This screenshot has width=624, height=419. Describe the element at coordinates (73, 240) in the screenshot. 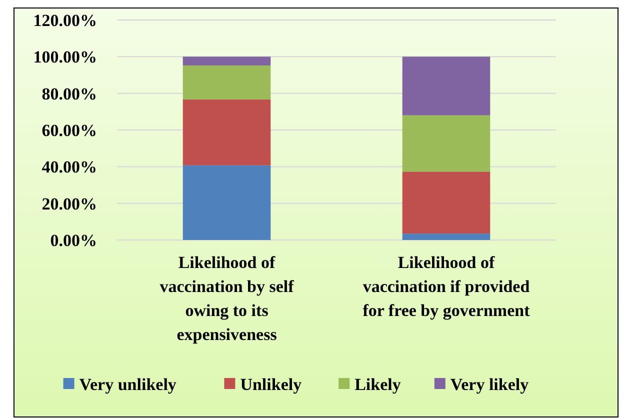

I see `y-tick-label: 0.00%` at that location.